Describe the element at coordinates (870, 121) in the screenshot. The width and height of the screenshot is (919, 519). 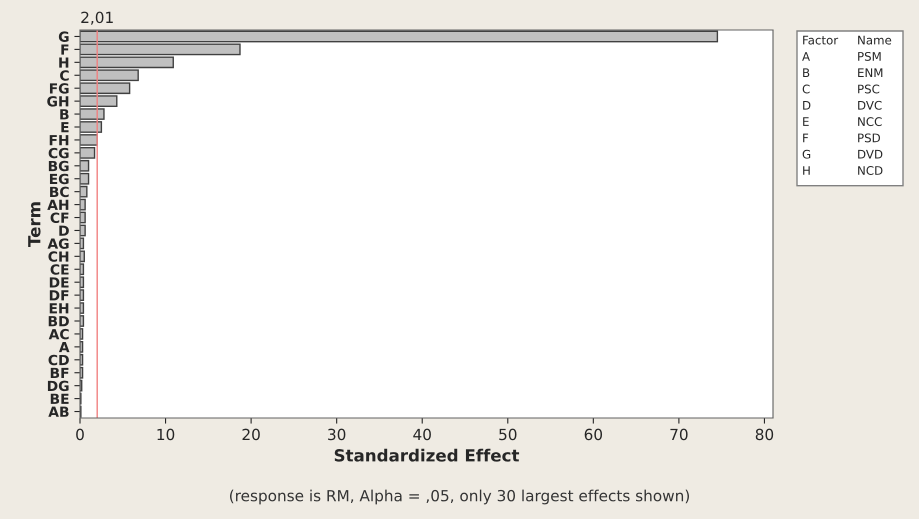
I see `text: NCC` at that location.